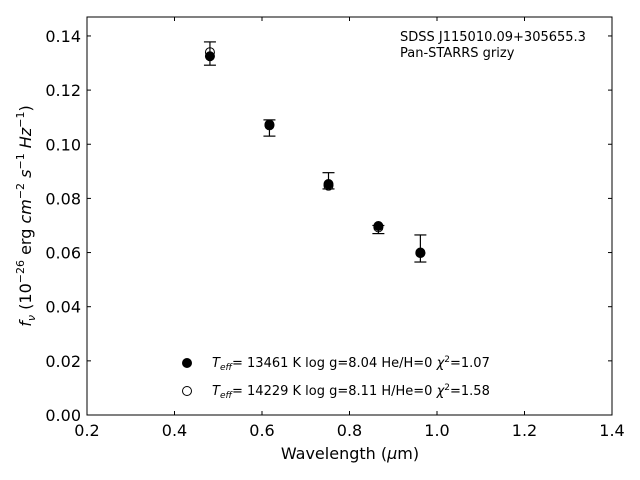  What do you see at coordinates (26, 215) in the screenshot?
I see `y-axis-label: fν (10−26 erg cm−2 s−1 Hz−1)` at bounding box center [26, 215].